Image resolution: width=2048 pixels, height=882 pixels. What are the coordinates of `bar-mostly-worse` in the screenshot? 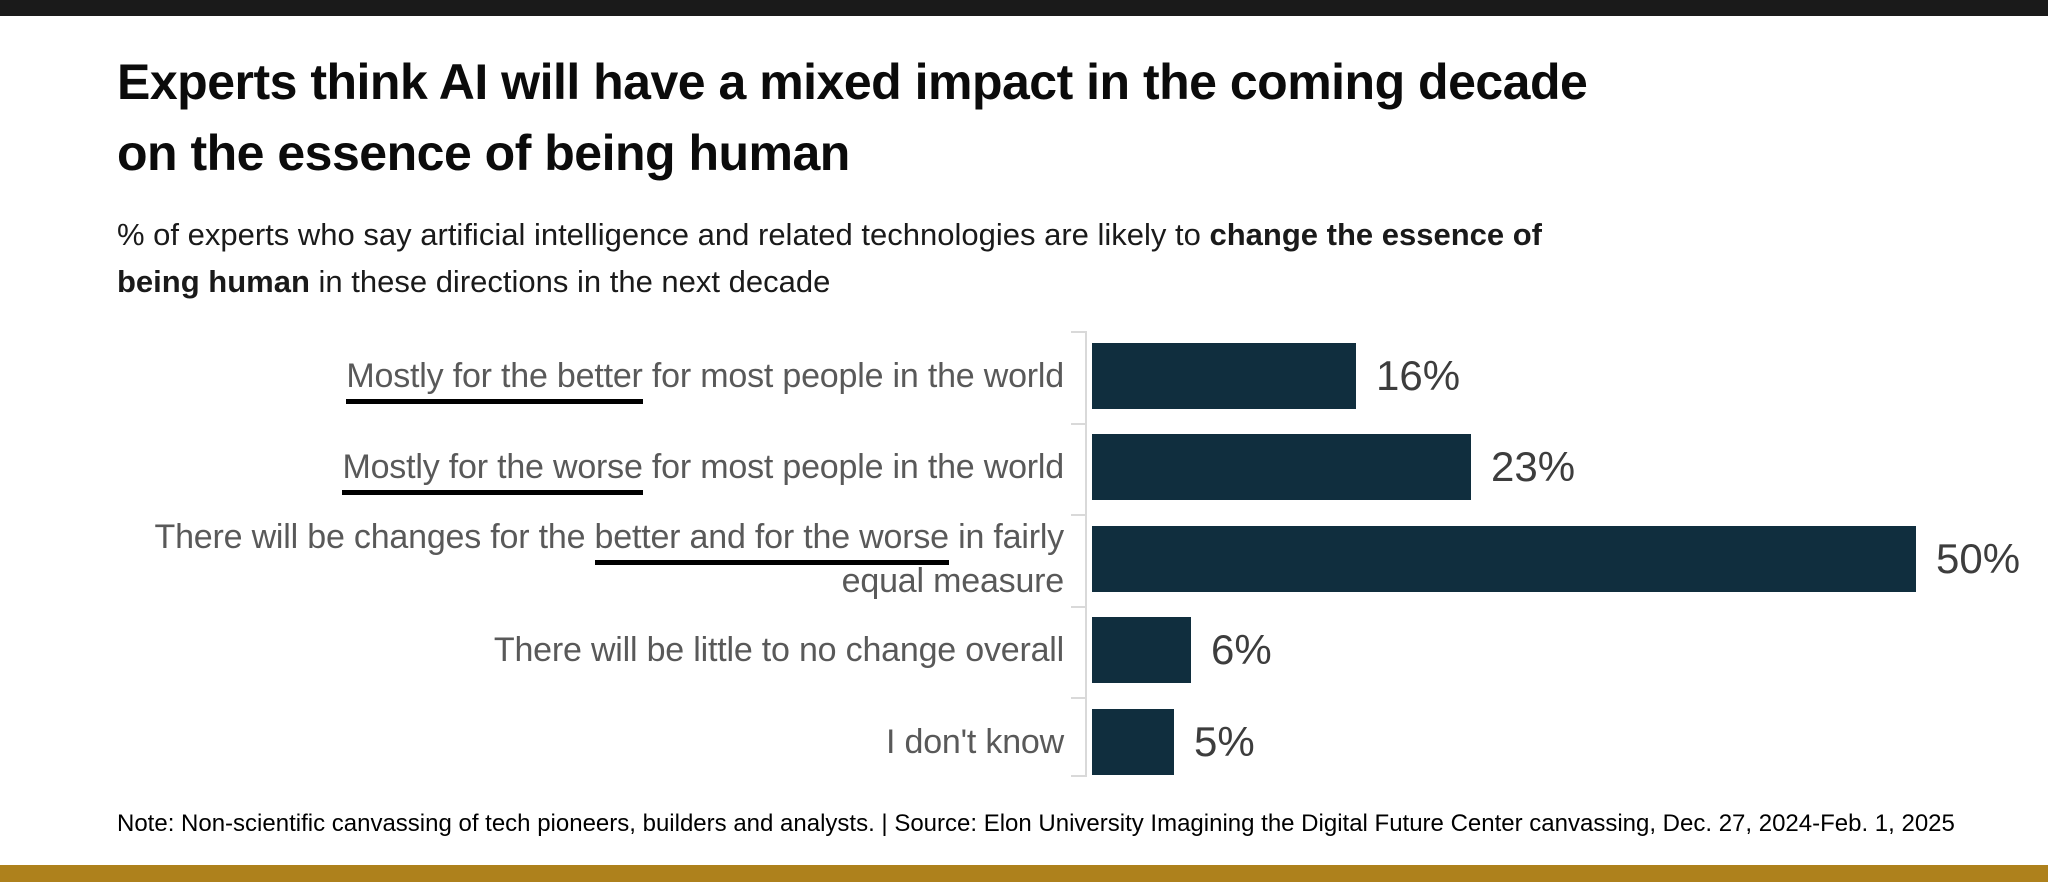 It's located at (1281, 467).